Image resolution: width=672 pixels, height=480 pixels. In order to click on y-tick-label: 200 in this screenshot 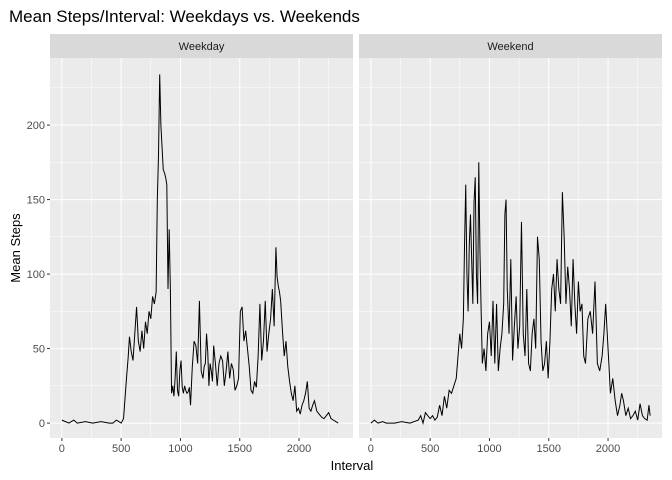, I will do `click(36, 126)`.